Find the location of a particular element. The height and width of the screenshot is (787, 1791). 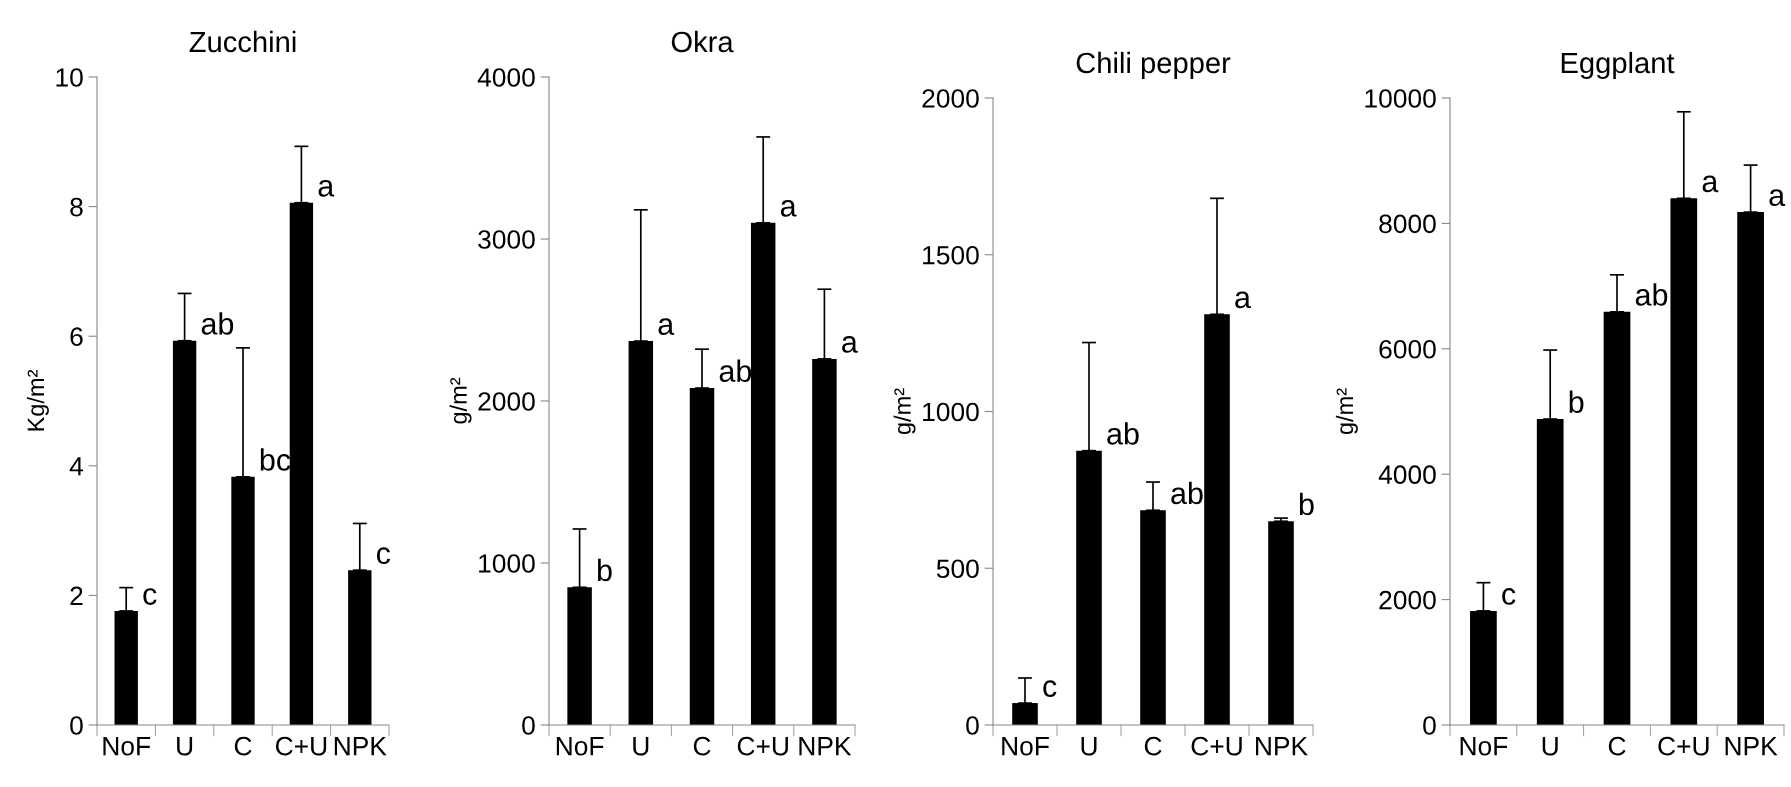

y-tick-label: 500 is located at coordinates (957, 569).